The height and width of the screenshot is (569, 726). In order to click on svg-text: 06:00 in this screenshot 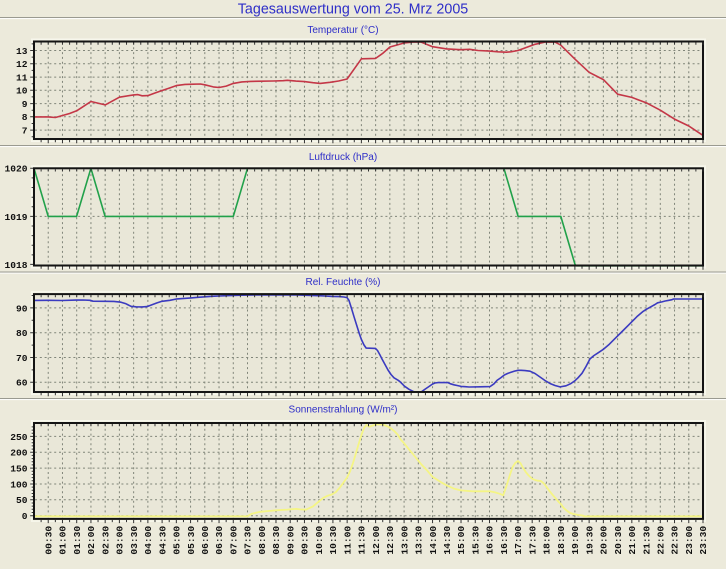, I will do `click(205, 540)`.